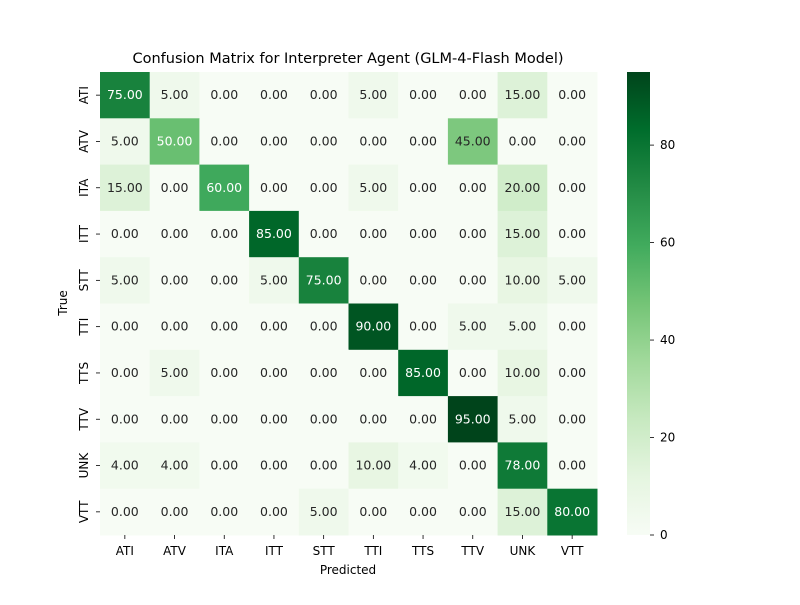 Image resolution: width=800 pixels, height=605 pixels. What do you see at coordinates (84, 327) in the screenshot?
I see `y-tick-label: TTI` at bounding box center [84, 327].